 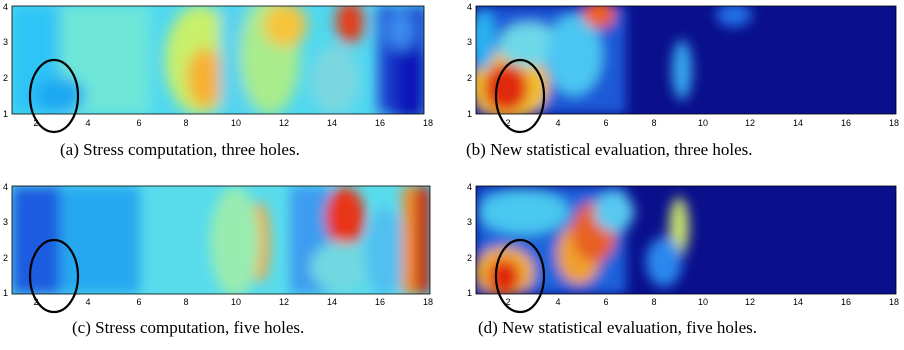 I want to click on x-ticks-d: 2 4 6 8 10 12 14 16 18, so click(x=702, y=302).